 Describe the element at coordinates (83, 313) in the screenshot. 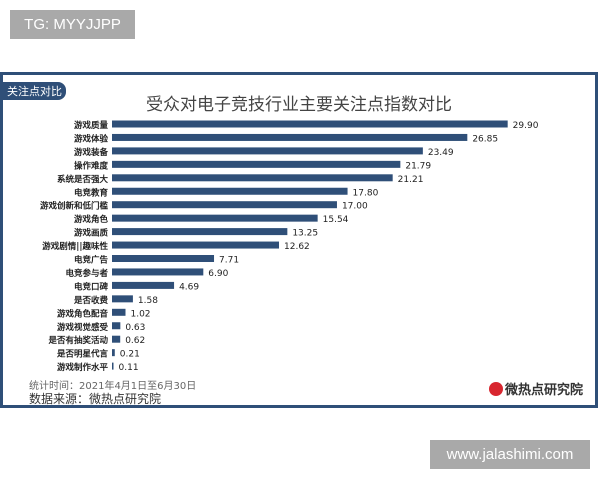

I see `category-label: 游戏角色配音` at that location.